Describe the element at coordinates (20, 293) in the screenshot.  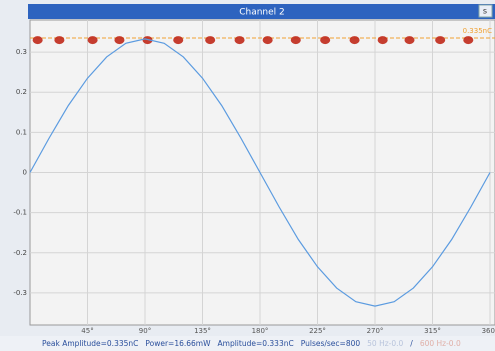
I see `y-tick-label: -0.3` at that location.